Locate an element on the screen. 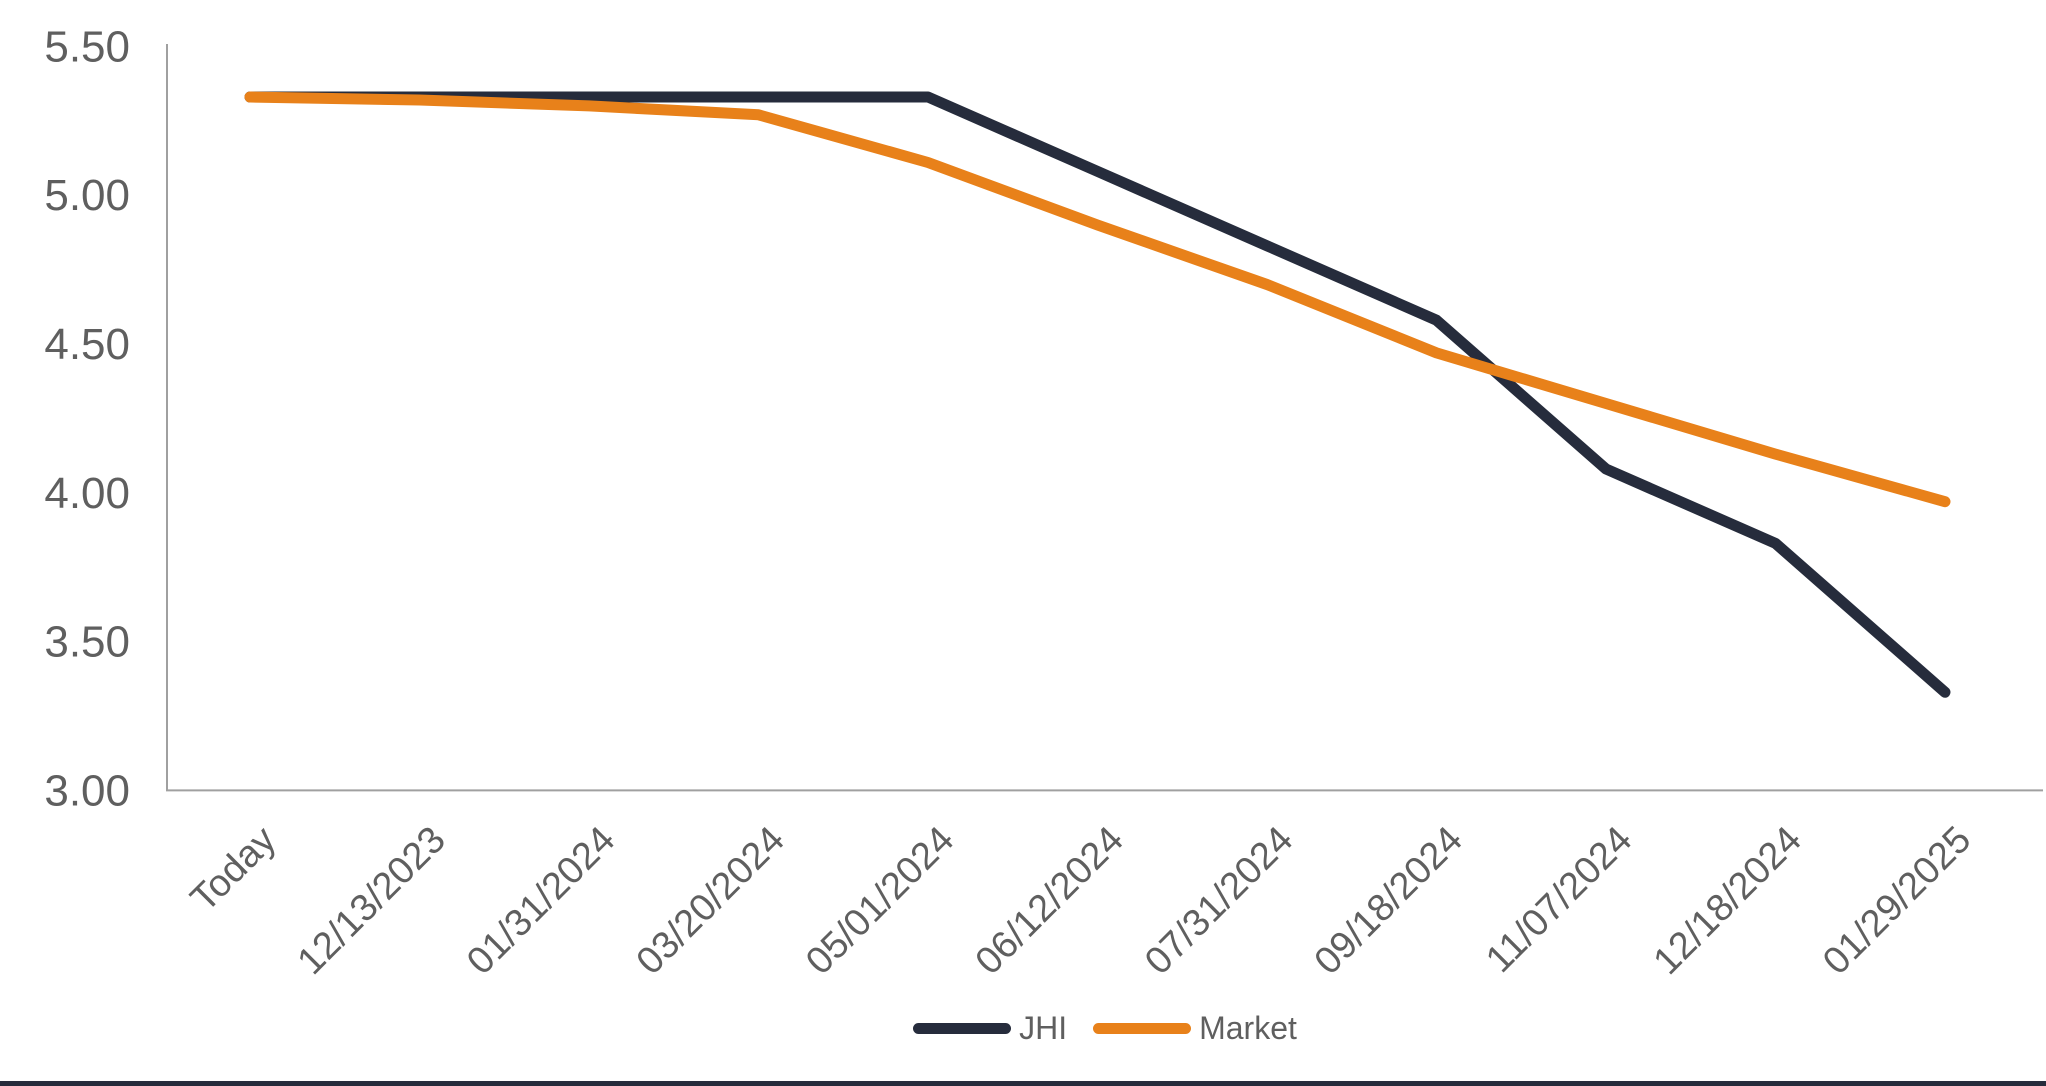 The width and height of the screenshot is (2046, 1086). legend-item-market: Market is located at coordinates (1195, 1028).